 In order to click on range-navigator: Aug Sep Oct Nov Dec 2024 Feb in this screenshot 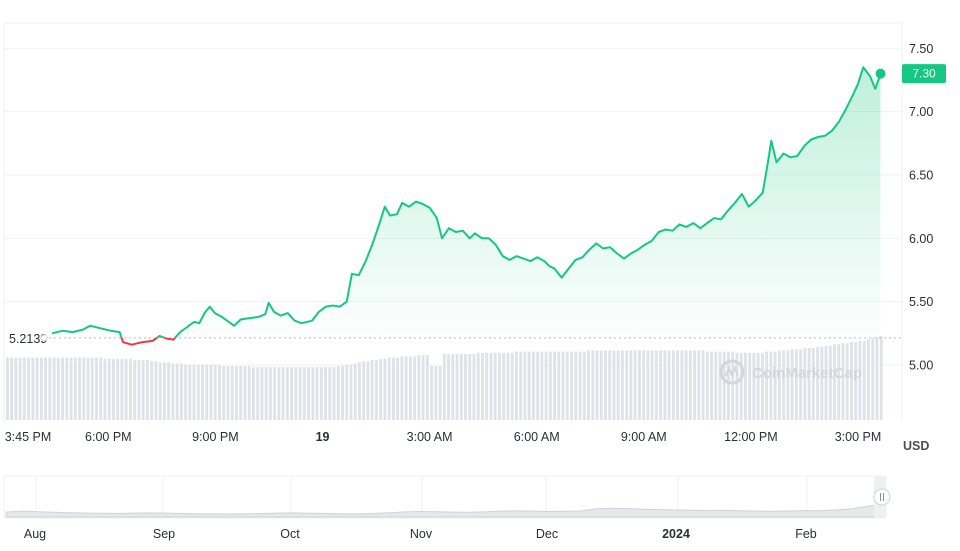, I will do `click(447, 508)`.